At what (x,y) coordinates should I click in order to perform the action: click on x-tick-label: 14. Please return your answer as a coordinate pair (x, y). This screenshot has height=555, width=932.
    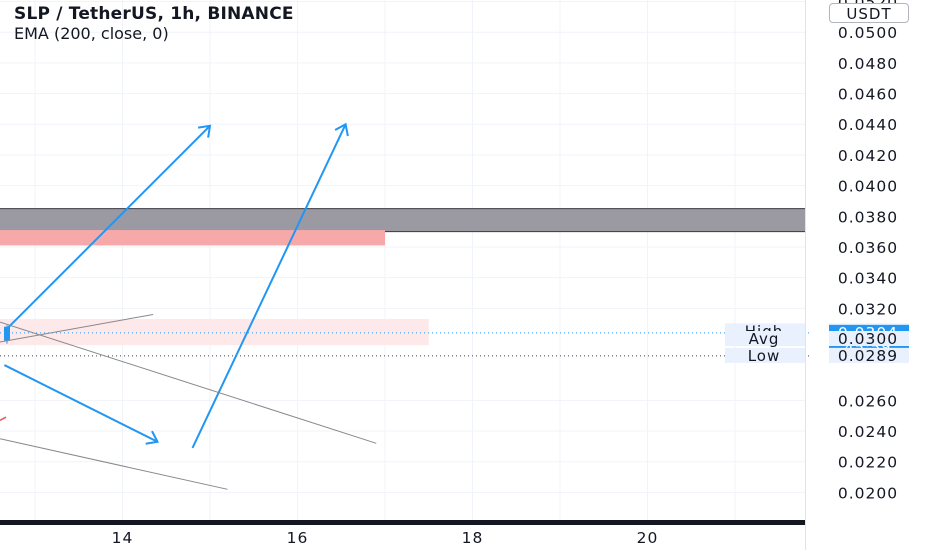
    Looking at the image, I should click on (123, 538).